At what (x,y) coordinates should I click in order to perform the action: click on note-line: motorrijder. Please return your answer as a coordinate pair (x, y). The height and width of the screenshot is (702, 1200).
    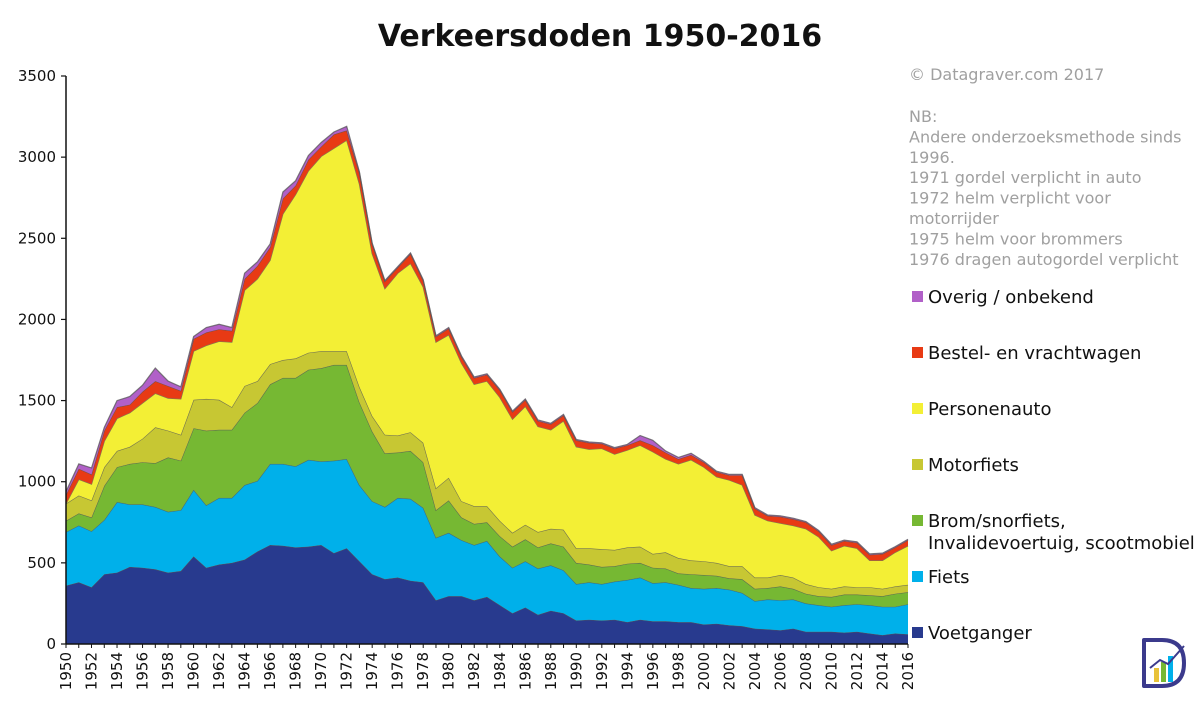
    Looking at the image, I should click on (954, 218).